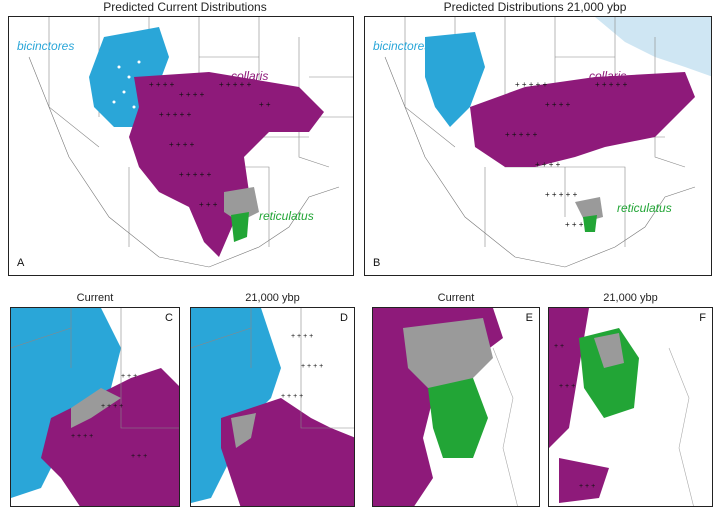  Describe the element at coordinates (529, 318) in the screenshot. I see `panel-label-e: E` at that location.